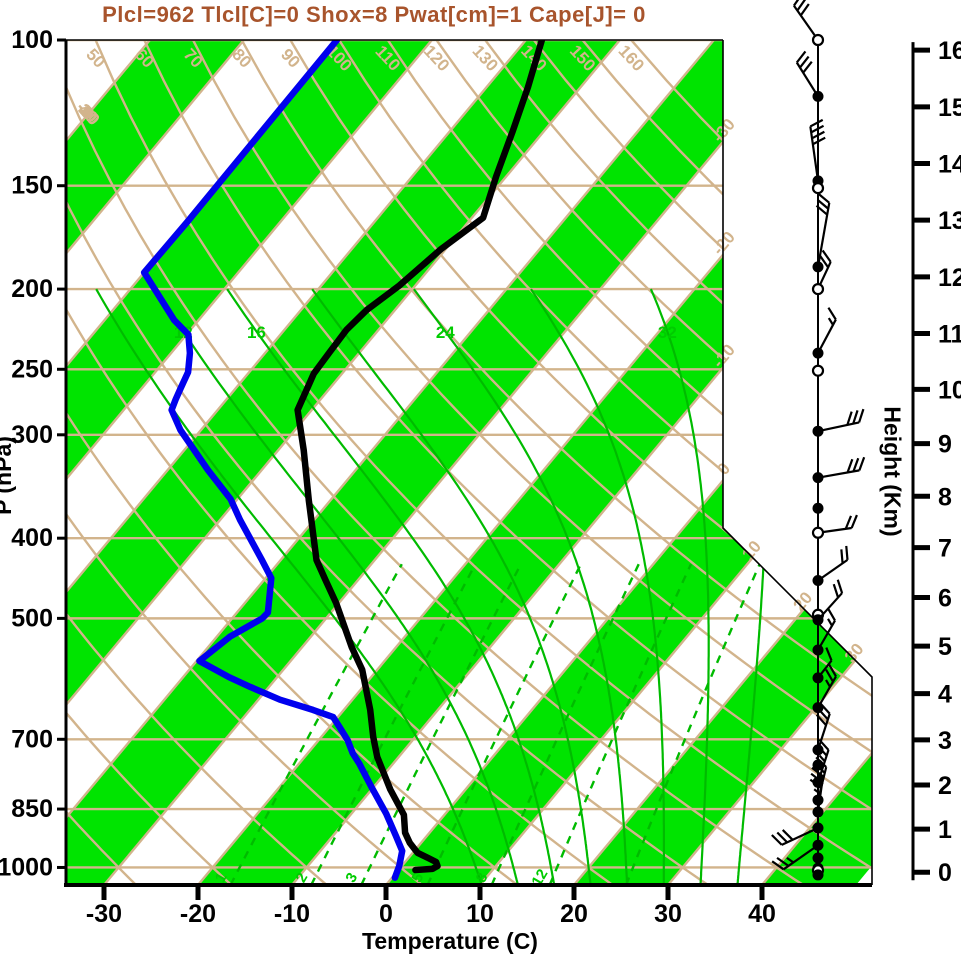 The height and width of the screenshot is (959, 961). What do you see at coordinates (198, 914) in the screenshot?
I see `svg-text: -20` at bounding box center [198, 914].